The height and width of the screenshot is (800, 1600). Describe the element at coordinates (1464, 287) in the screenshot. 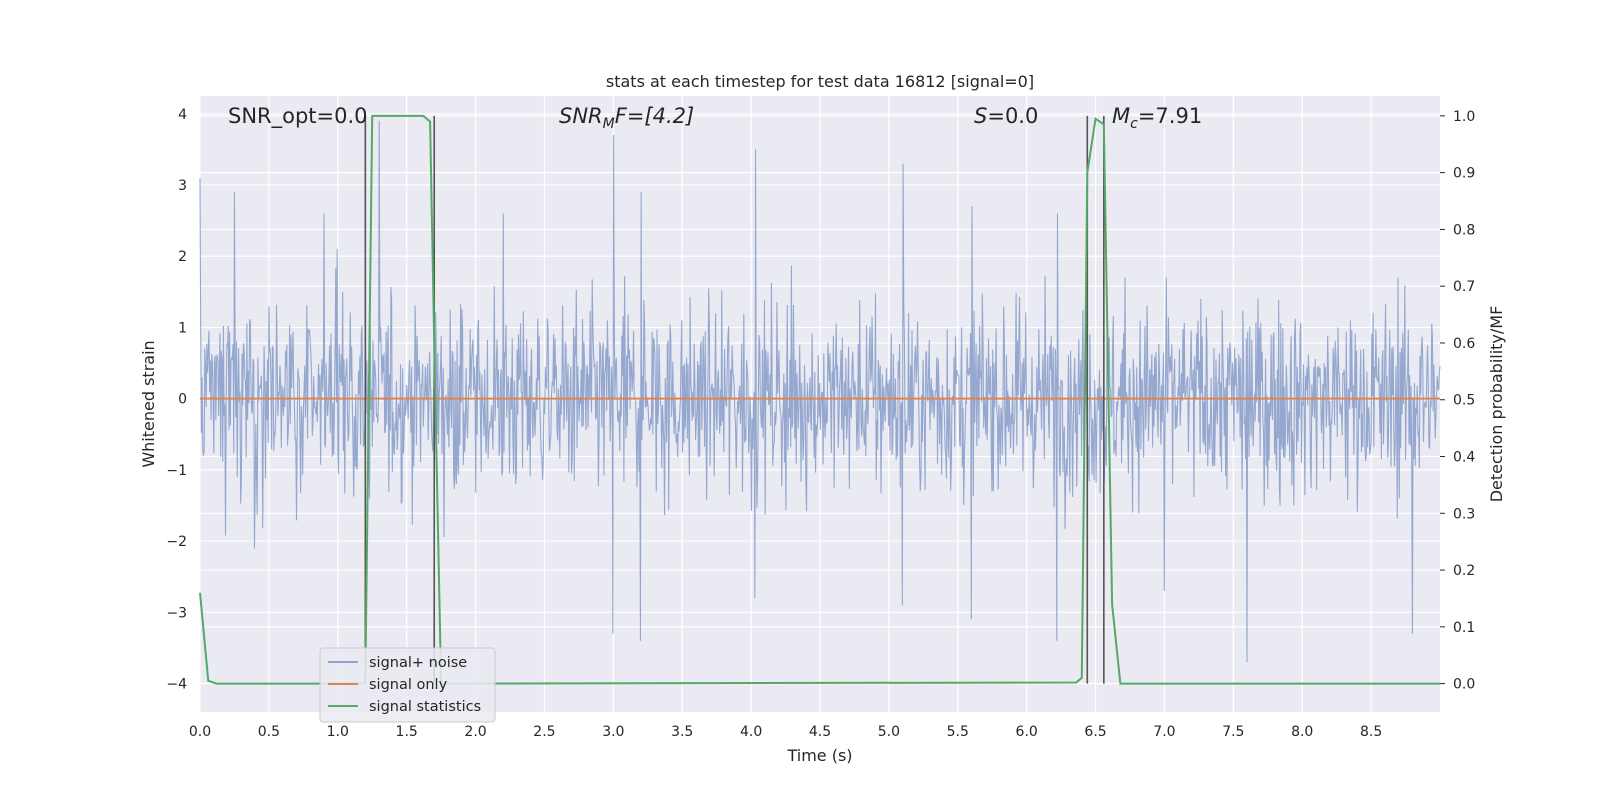

I see `y-tick-label-right: 0.7` at that location.